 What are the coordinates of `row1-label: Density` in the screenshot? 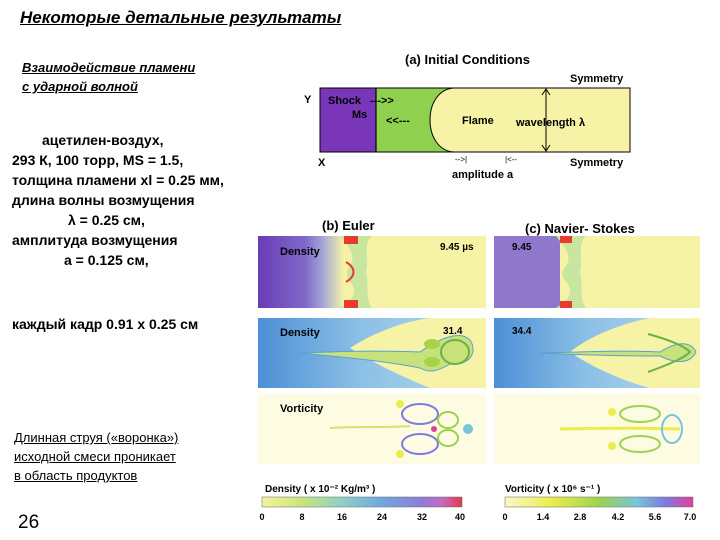 It's located at (300, 252).